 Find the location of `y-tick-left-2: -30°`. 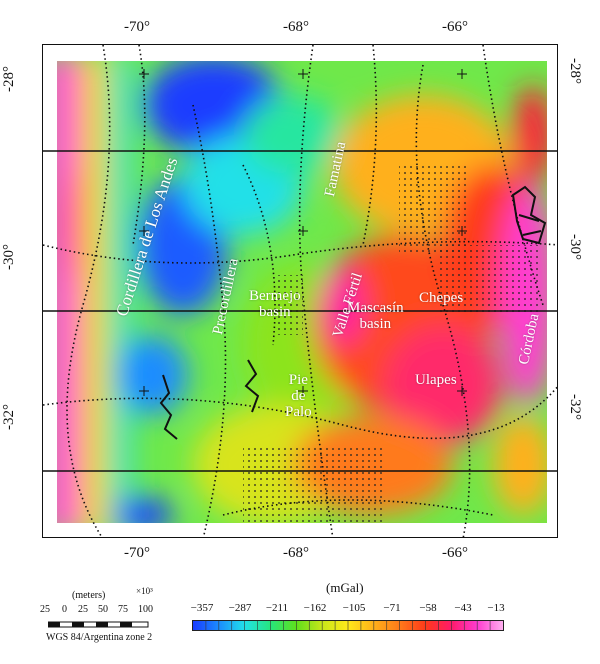

y-tick-left-2: -30° is located at coordinates (9, 257).